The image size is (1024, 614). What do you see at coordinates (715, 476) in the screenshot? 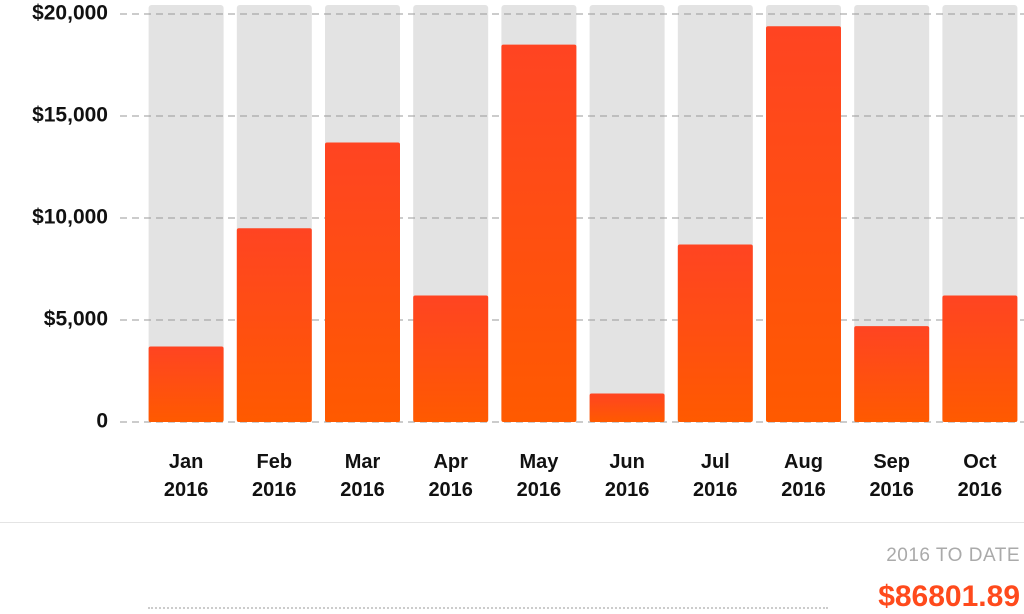
I see `x-tick-label: Jul 2016` at bounding box center [715, 476].